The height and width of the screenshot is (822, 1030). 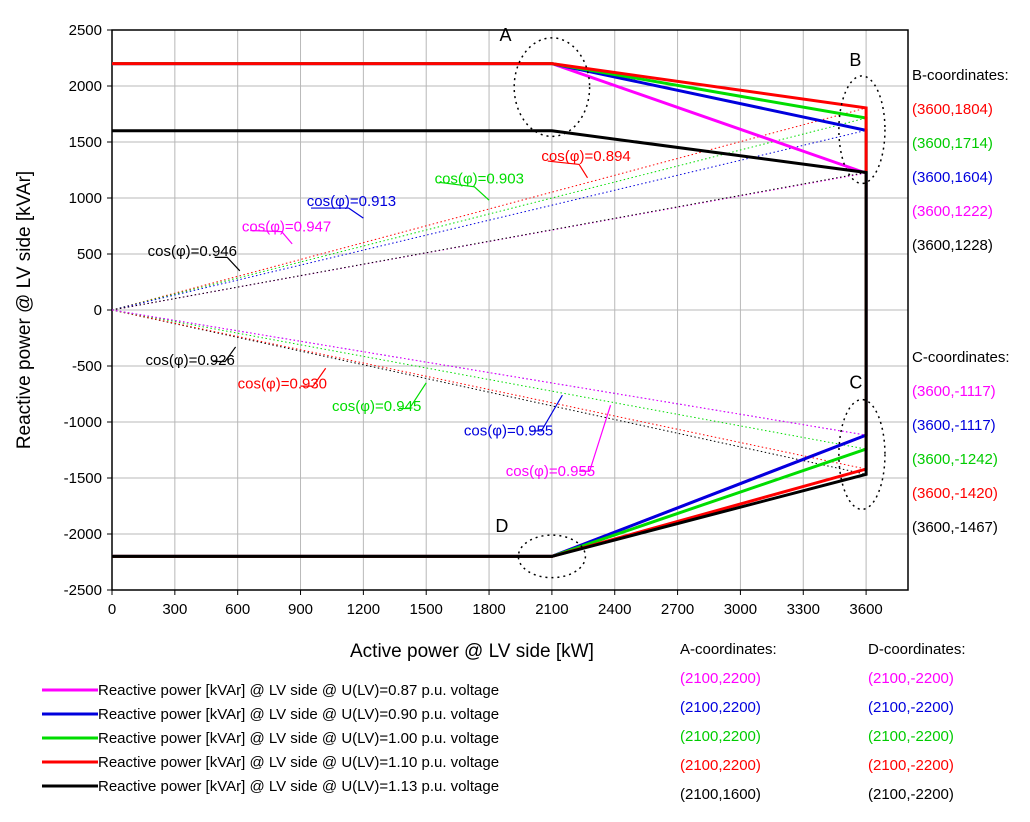 I want to click on annotation-label: cos(φ)=0.903, so click(x=479, y=178).